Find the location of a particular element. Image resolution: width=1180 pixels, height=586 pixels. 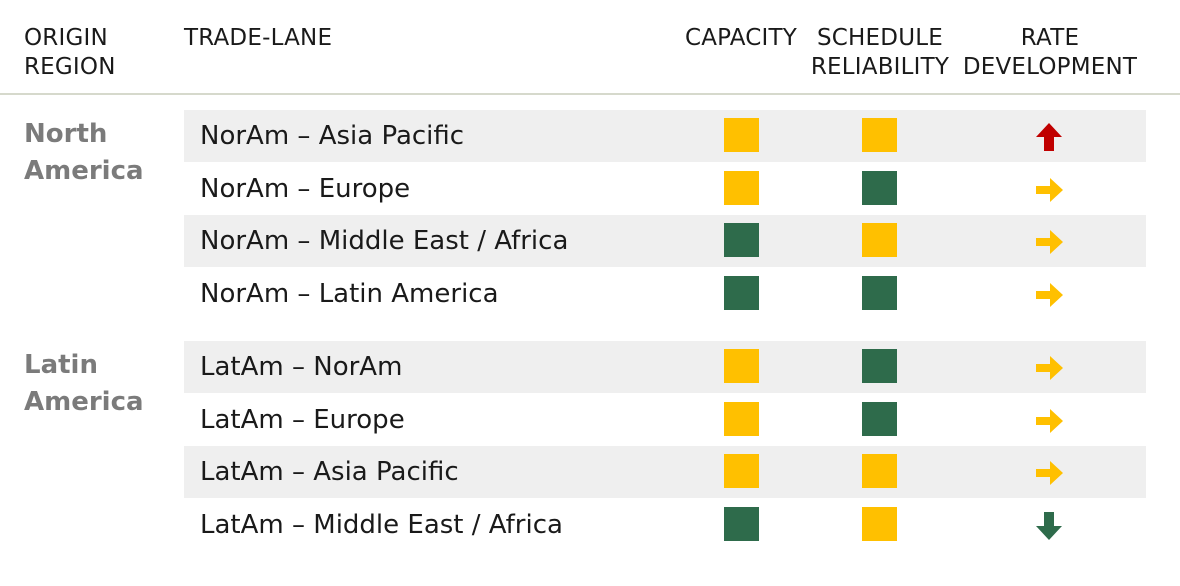

table-row: NorAm – Middle East / Africa is located at coordinates (665, 241).